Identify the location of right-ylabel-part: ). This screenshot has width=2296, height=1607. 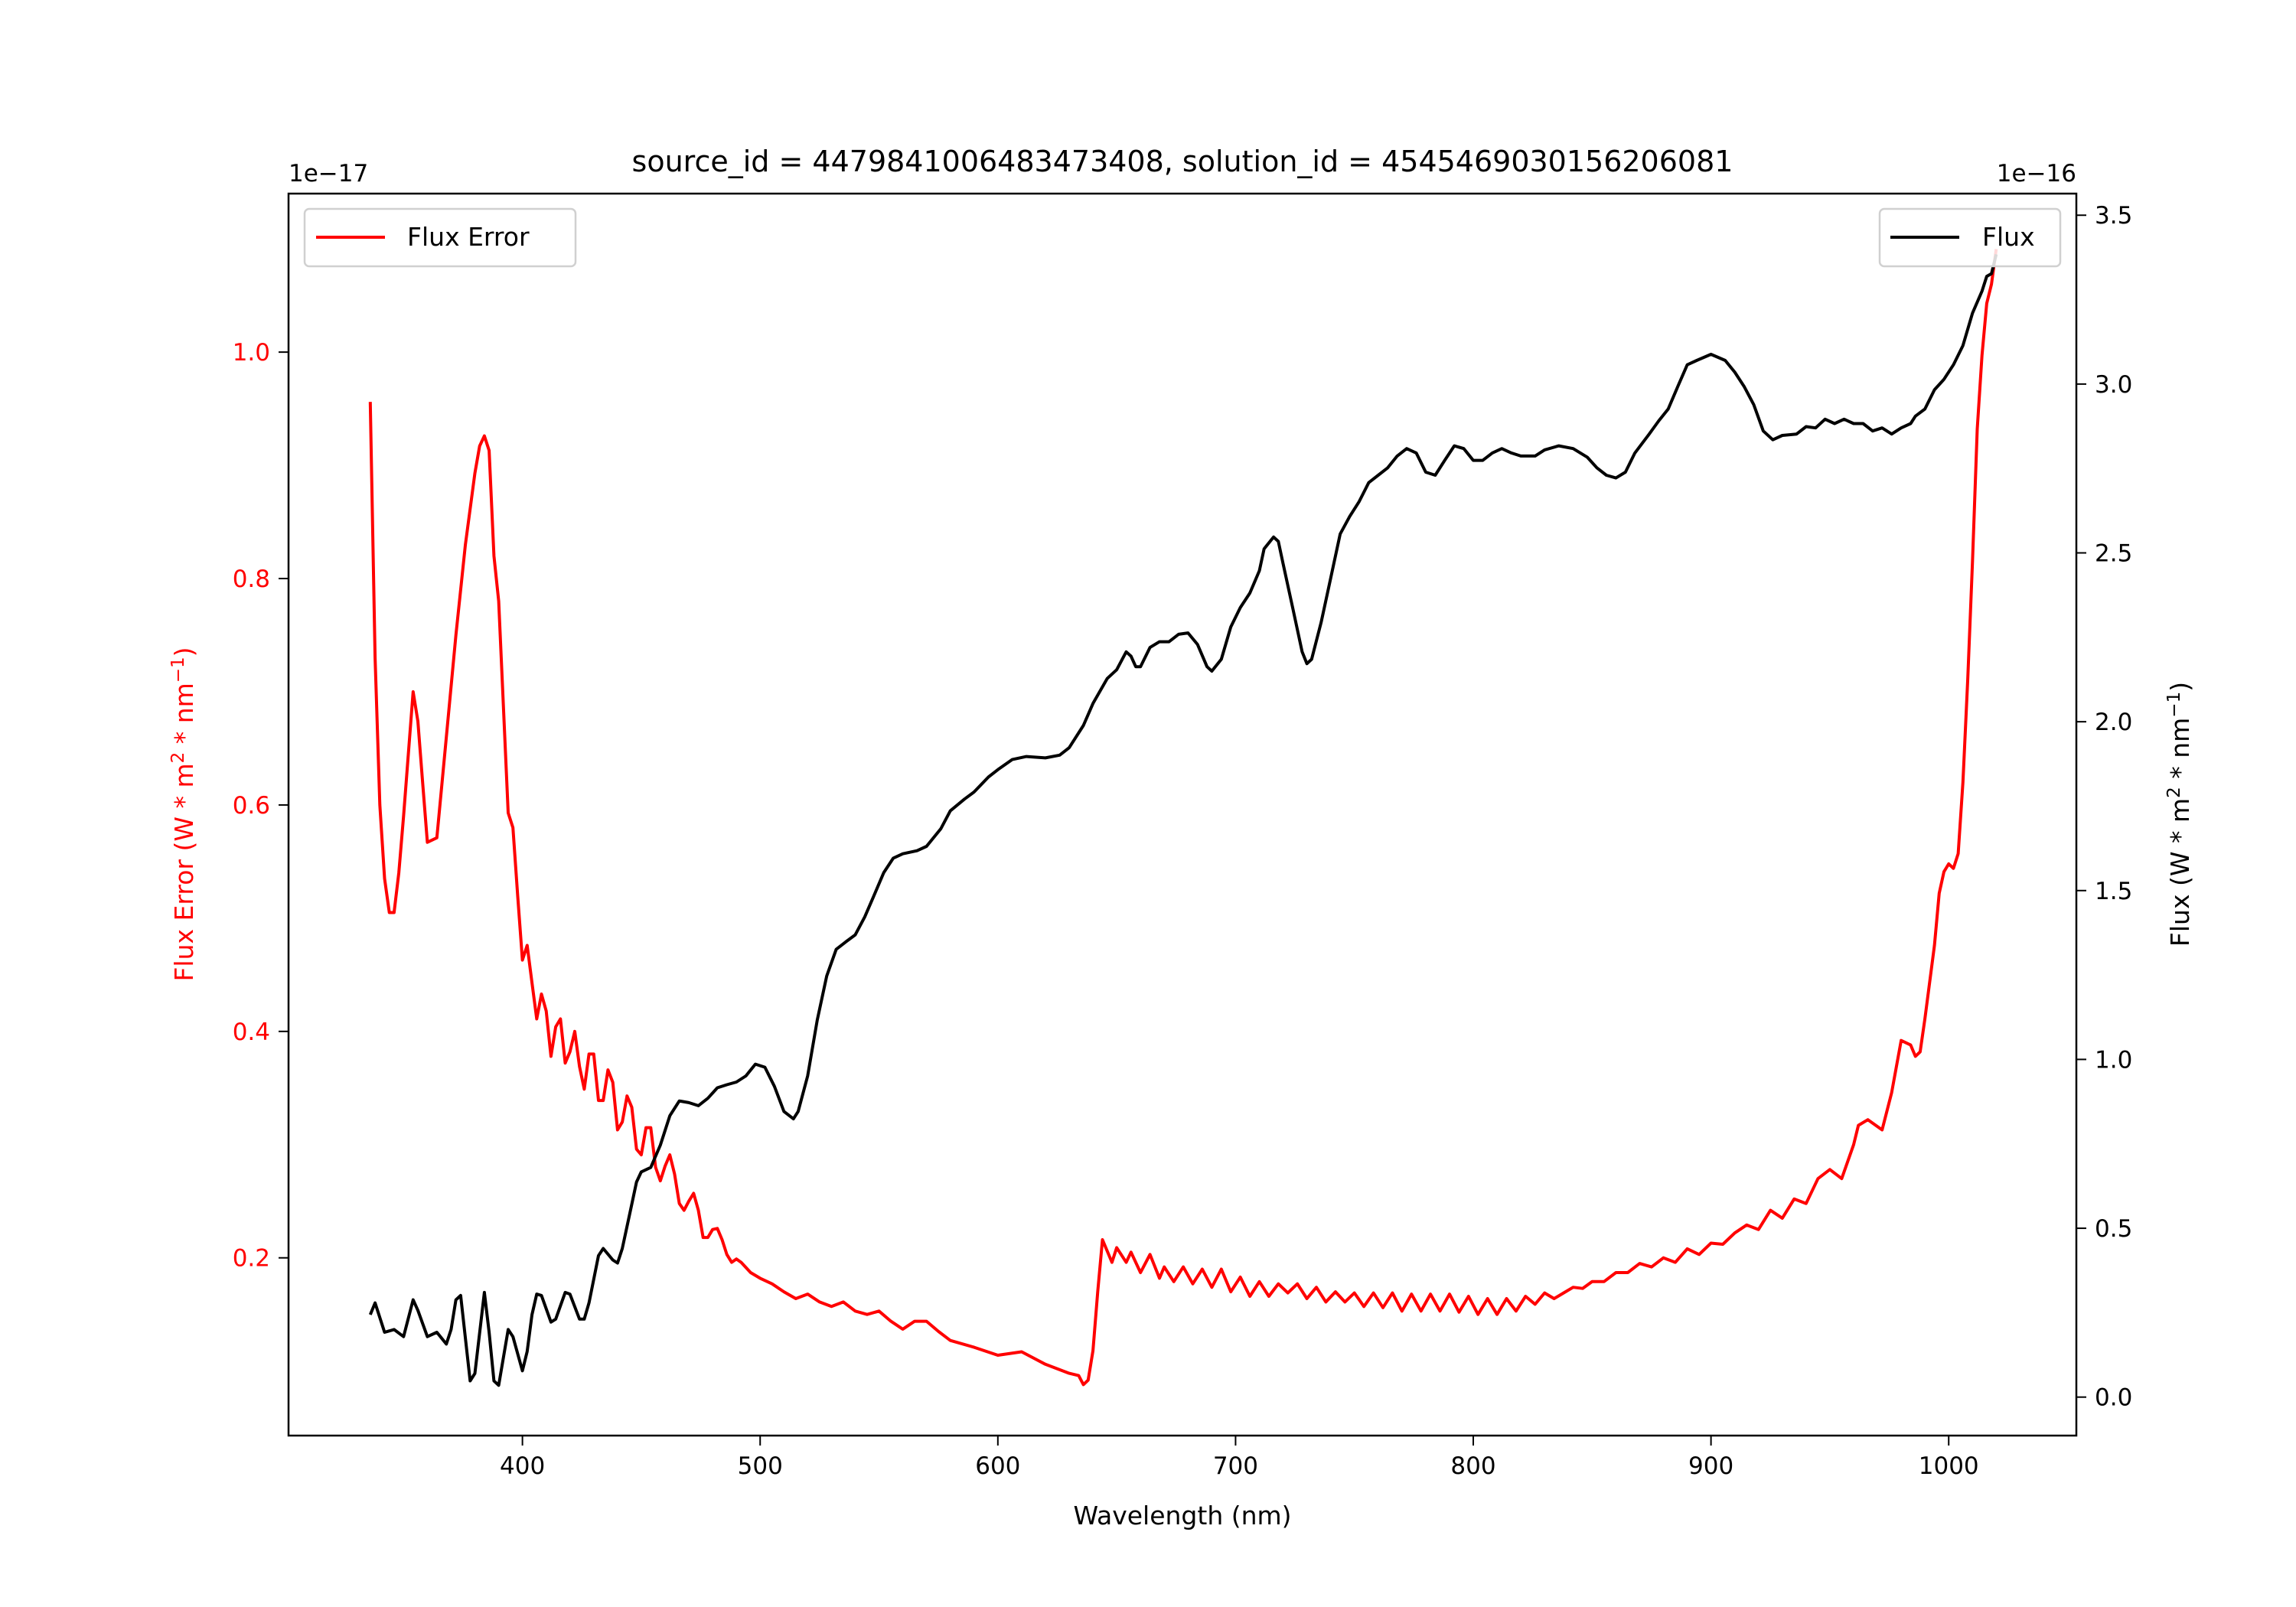
(2180, 687).